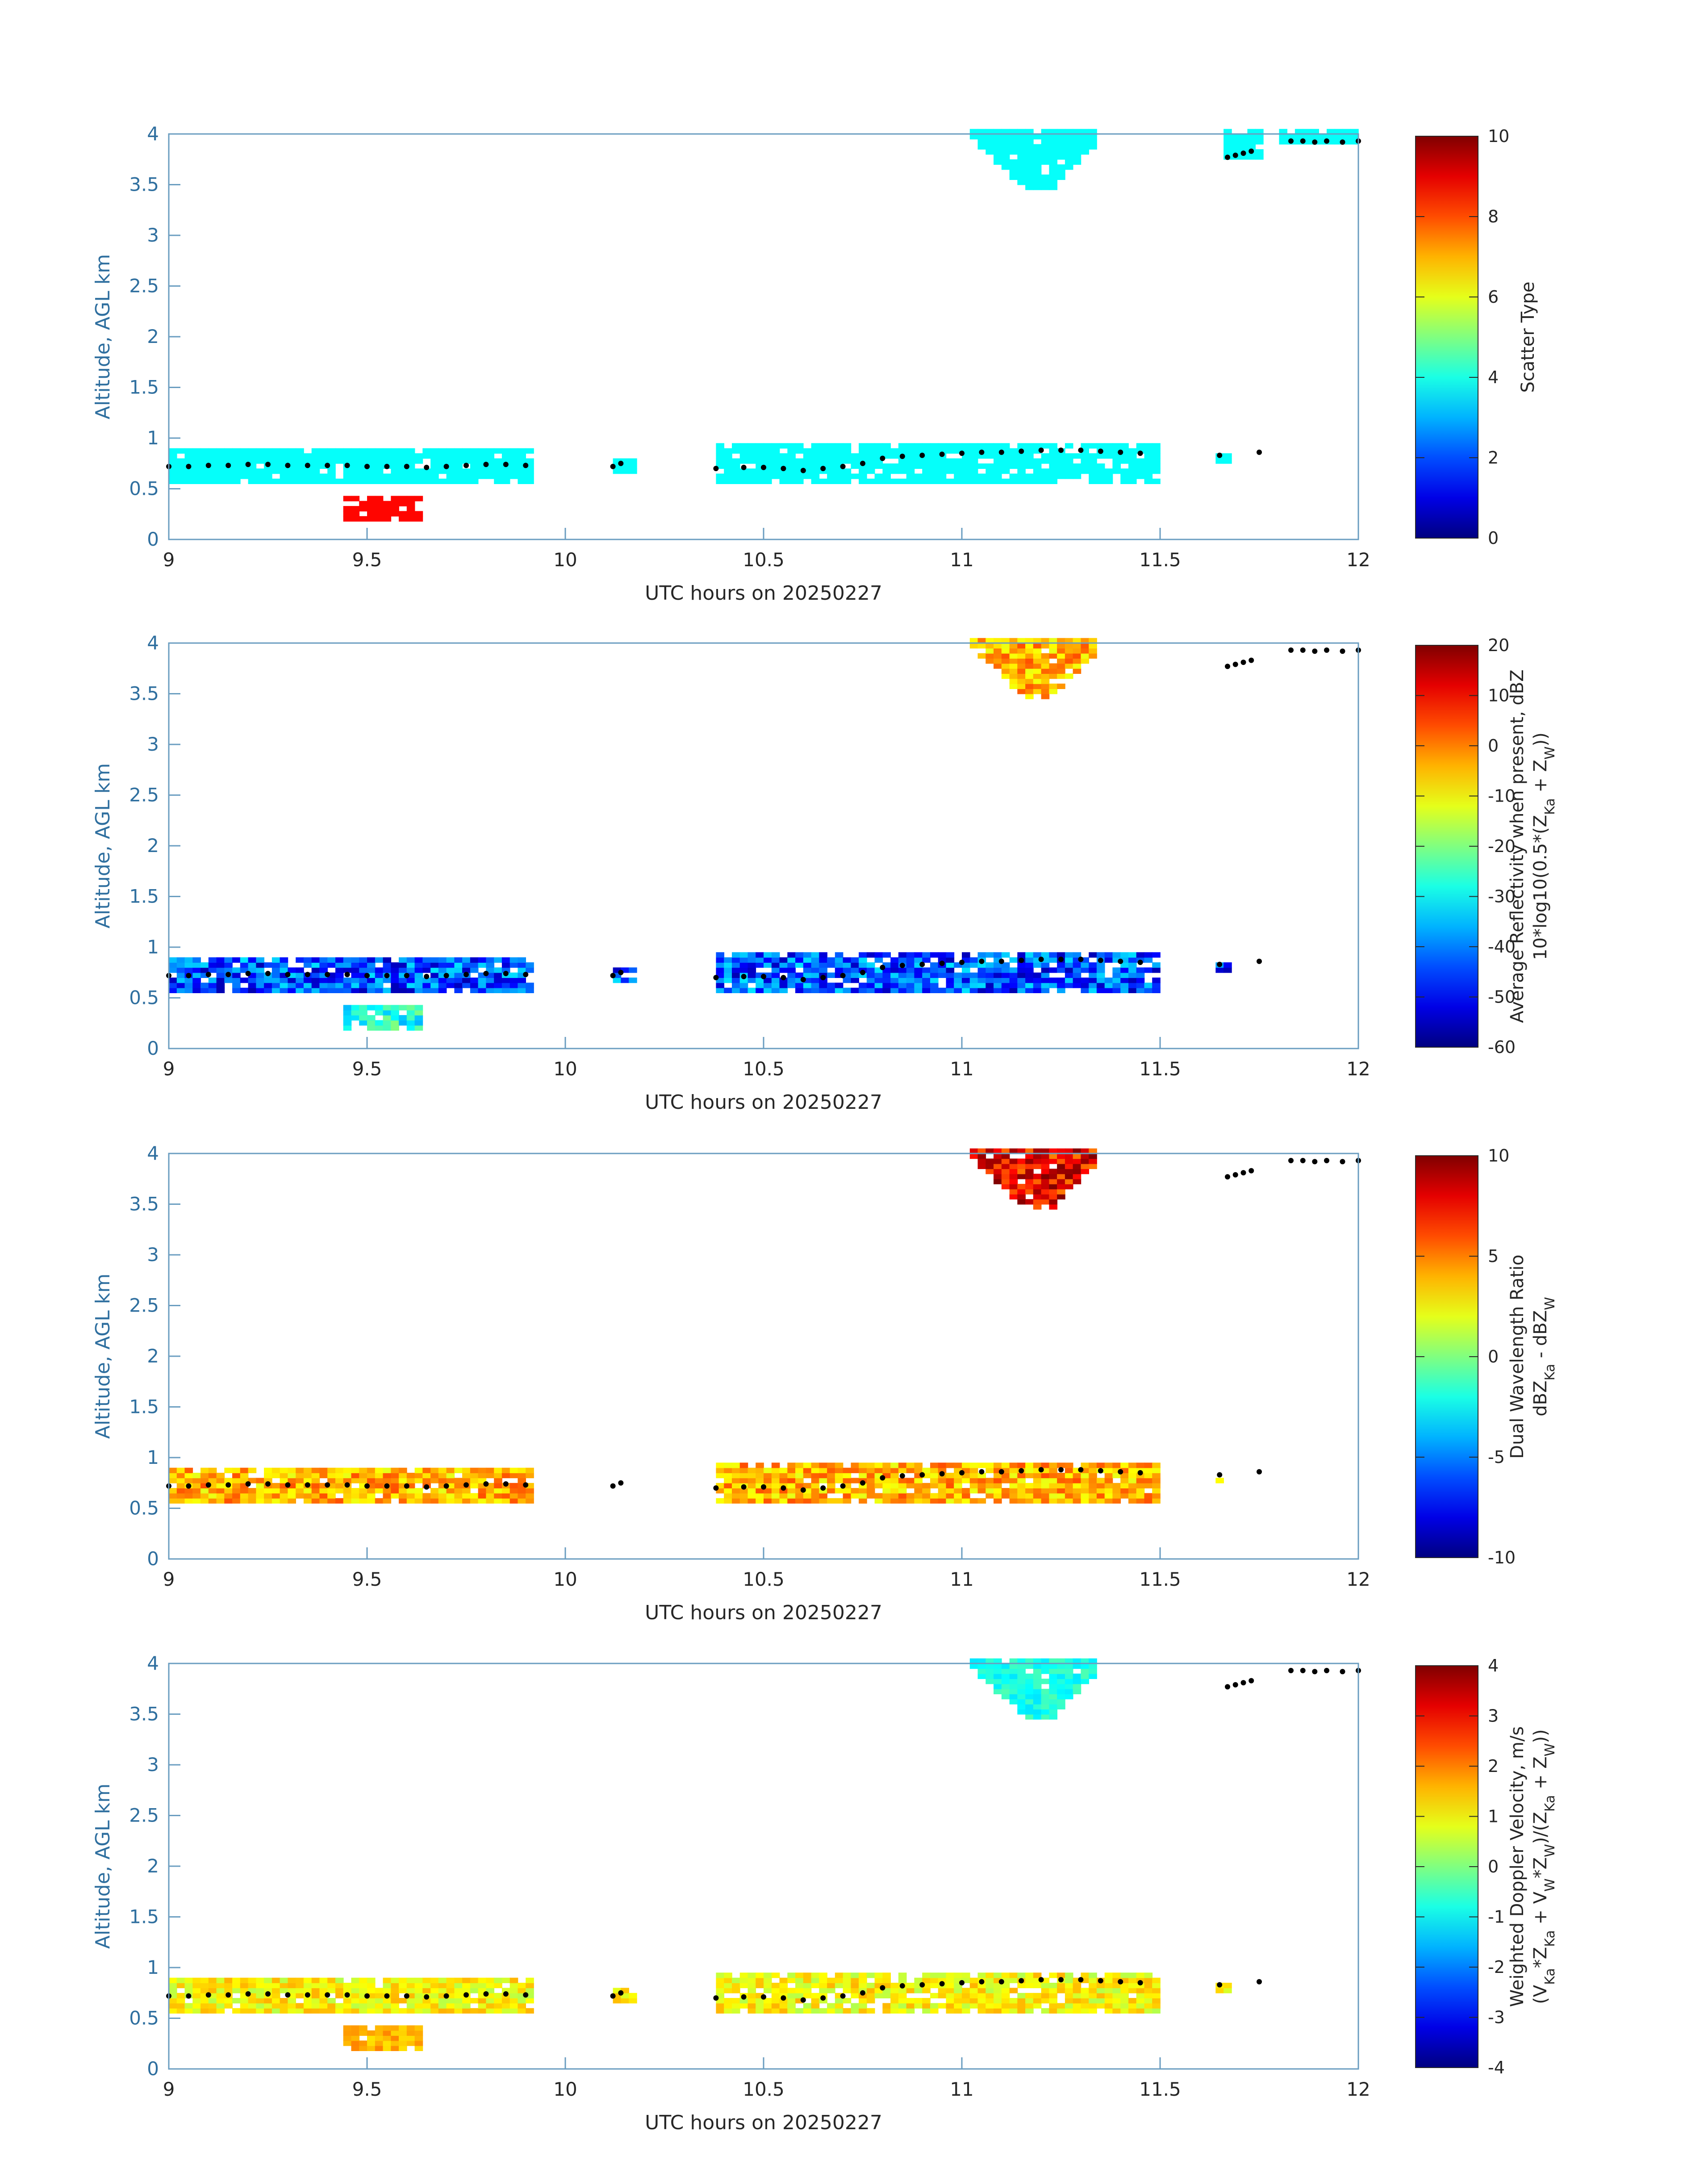  What do you see at coordinates (1493, 746) in the screenshot?
I see `colorbar-tick-label: 0` at bounding box center [1493, 746].